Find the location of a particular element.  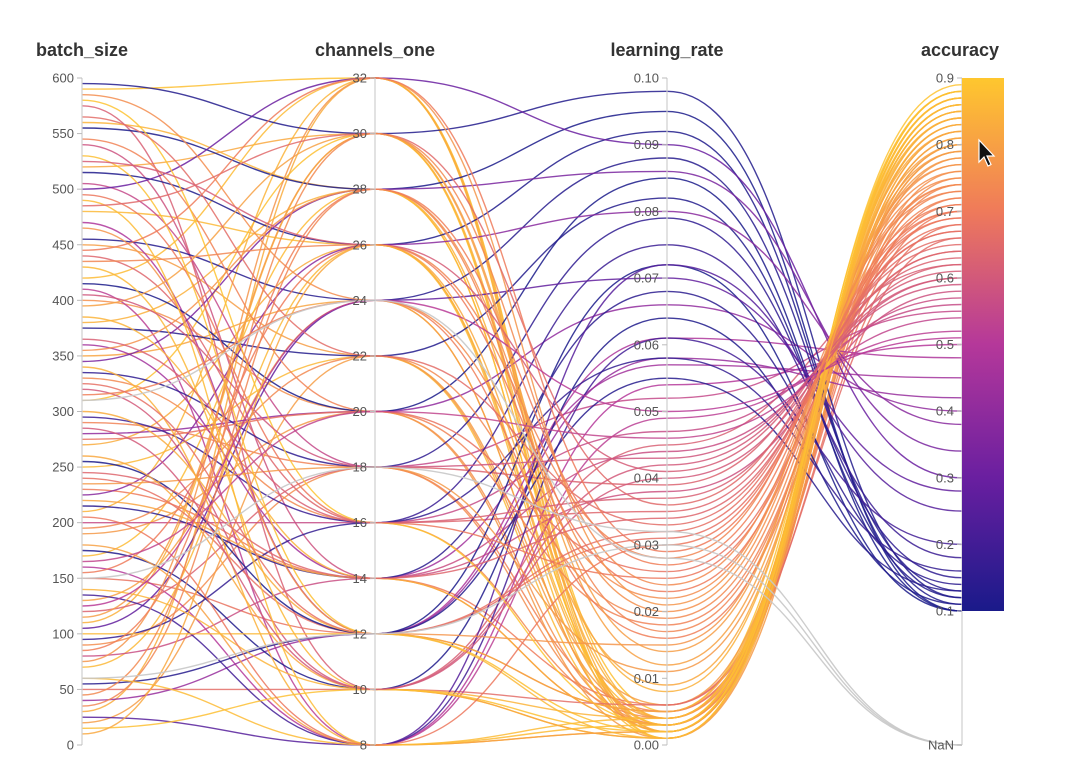

tick-label-learning-rate: 0.09 is located at coordinates (646, 144).